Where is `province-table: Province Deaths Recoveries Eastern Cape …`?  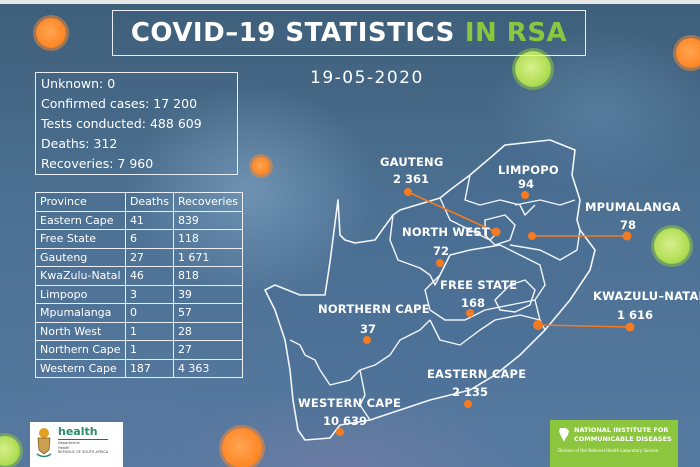 province-table: Province Deaths Recoveries Eastern Cape … is located at coordinates (139, 285).